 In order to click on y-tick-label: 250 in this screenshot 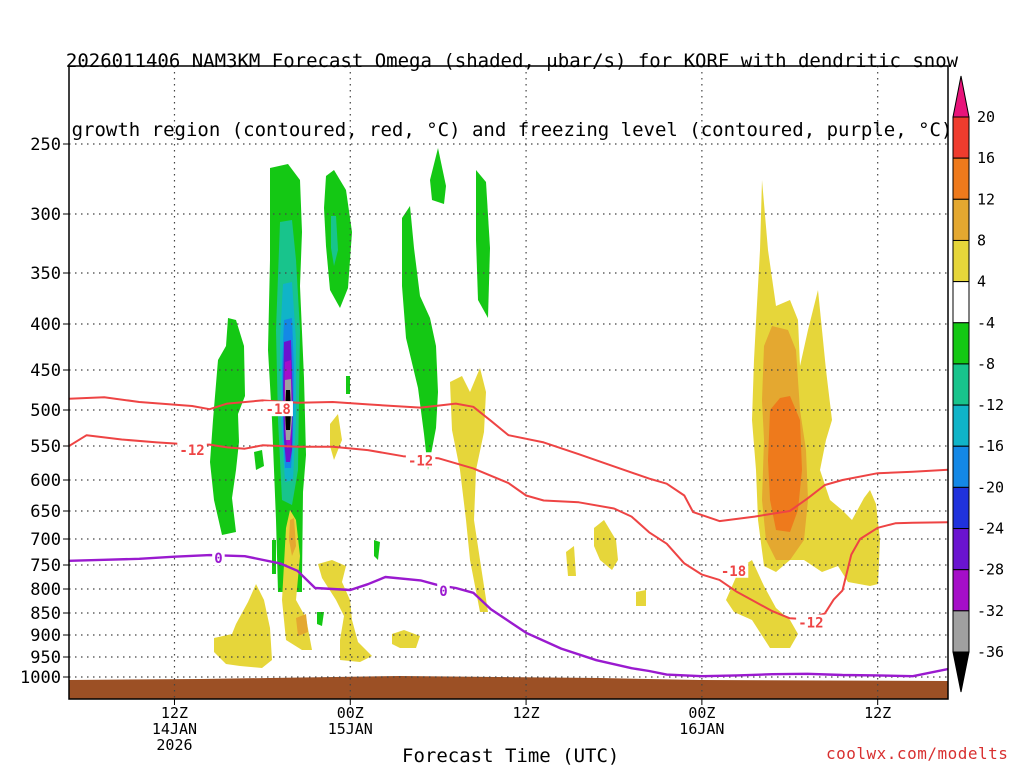, I will do `click(45, 145)`.